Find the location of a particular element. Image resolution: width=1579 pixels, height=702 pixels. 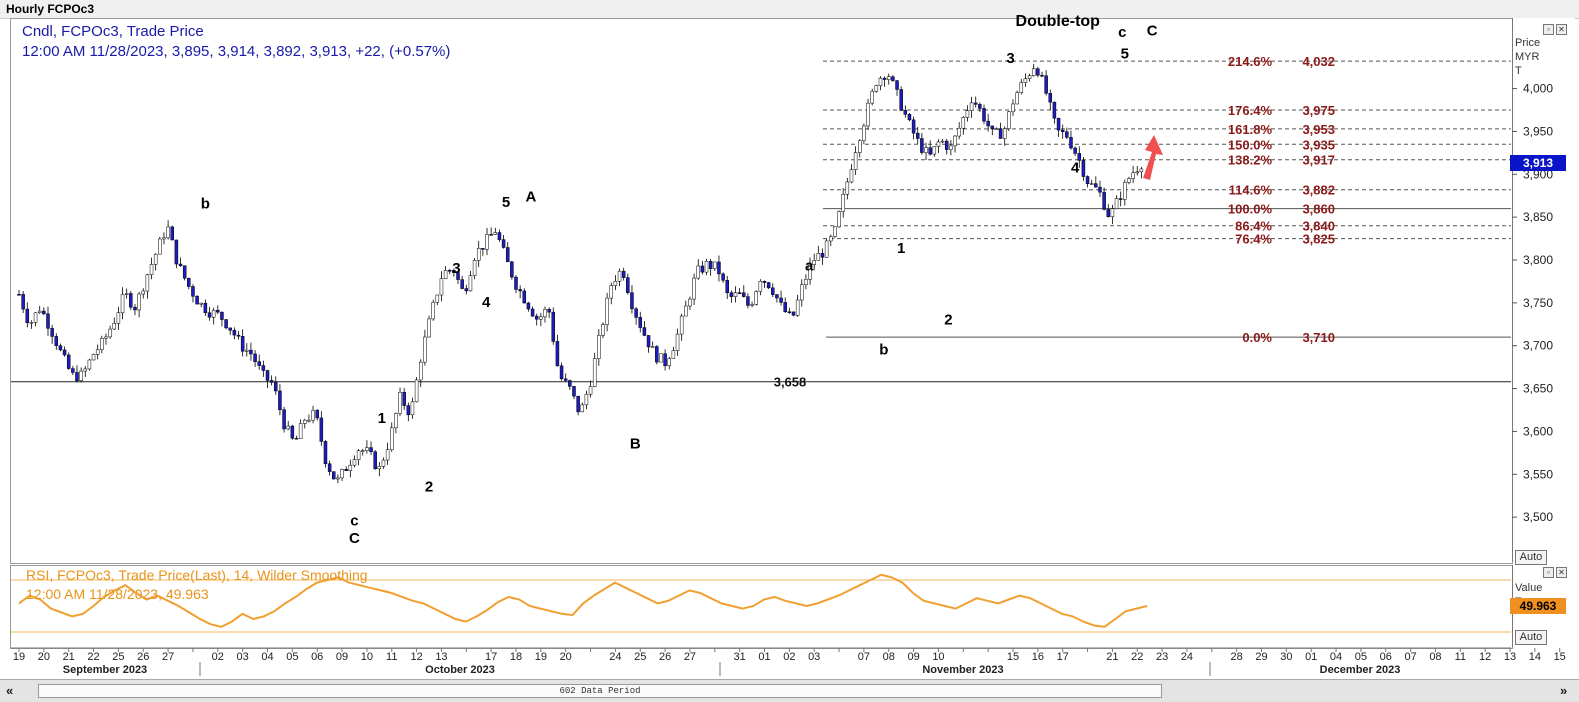

x-day-label: 12 is located at coordinates (416, 657).